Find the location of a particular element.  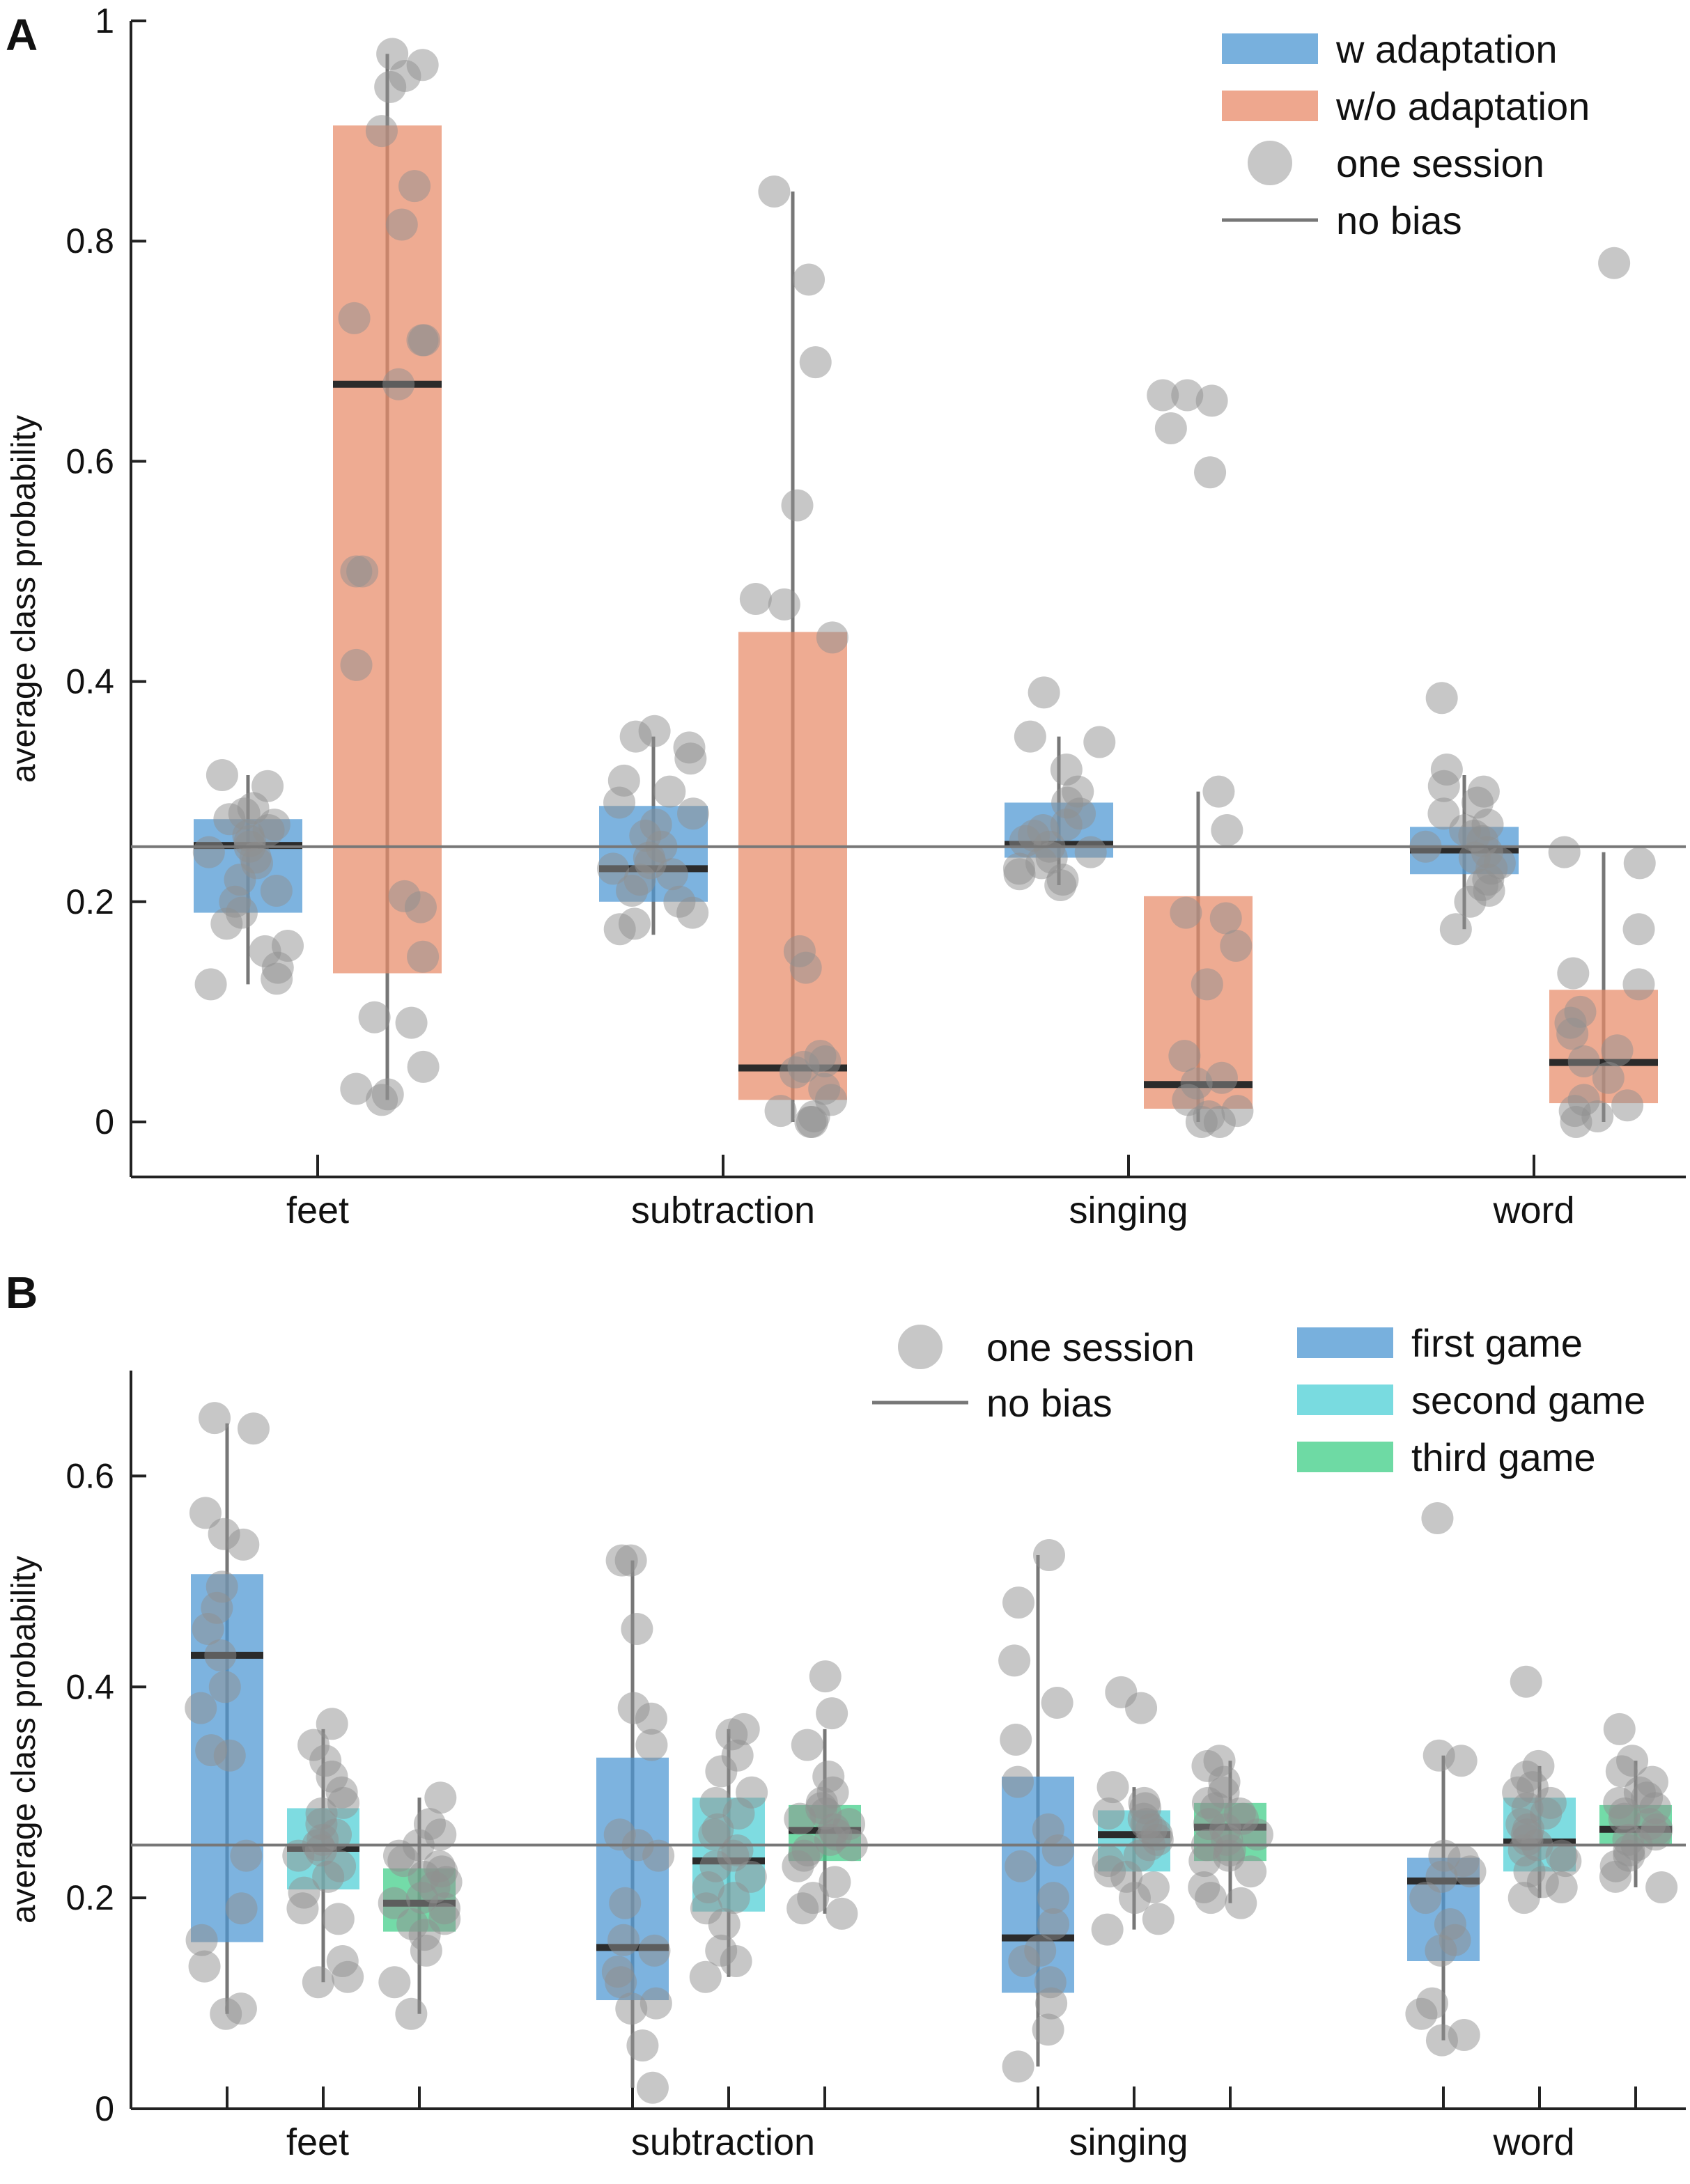

legend-entry-no-bias: no bias is located at coordinates (1342, 220).